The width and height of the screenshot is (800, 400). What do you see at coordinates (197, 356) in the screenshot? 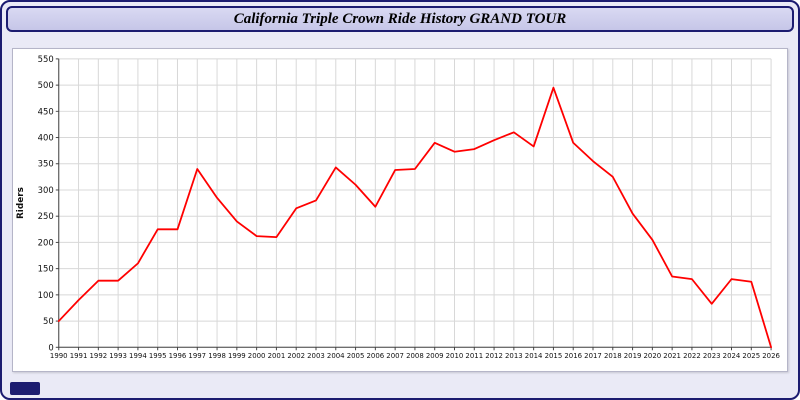
I see `svg-text: 1997` at bounding box center [197, 356].